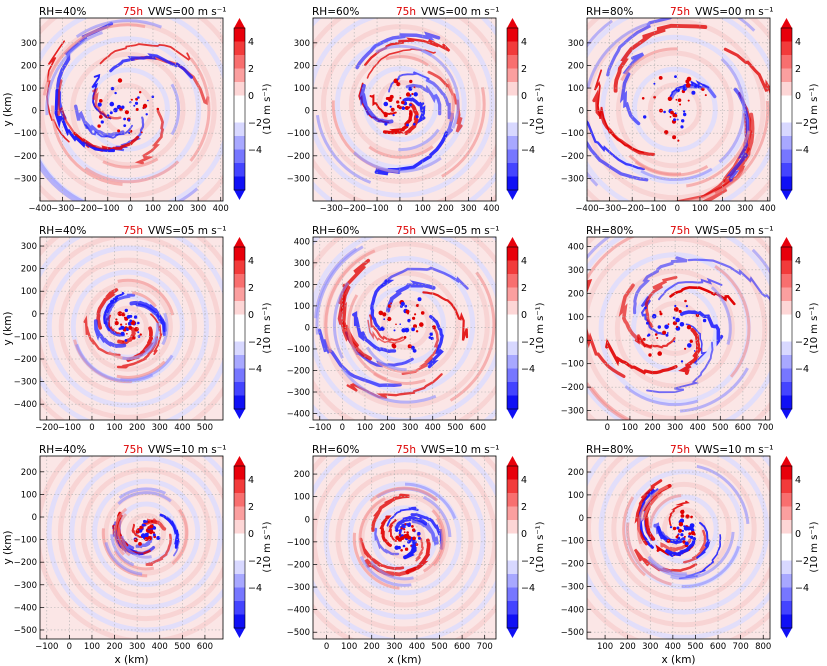 This screenshot has height=666, width=827. Describe the element at coordinates (720, 428) in the screenshot. I see `x-tick-label: 500` at that location.